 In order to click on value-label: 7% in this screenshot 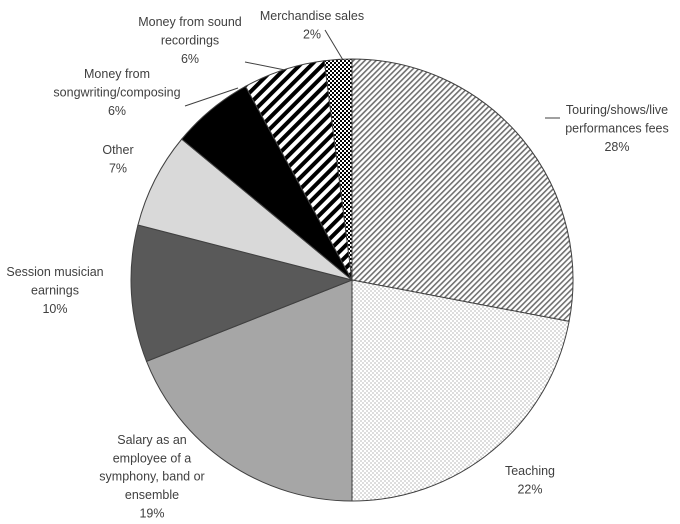, I will do `click(118, 169)`.